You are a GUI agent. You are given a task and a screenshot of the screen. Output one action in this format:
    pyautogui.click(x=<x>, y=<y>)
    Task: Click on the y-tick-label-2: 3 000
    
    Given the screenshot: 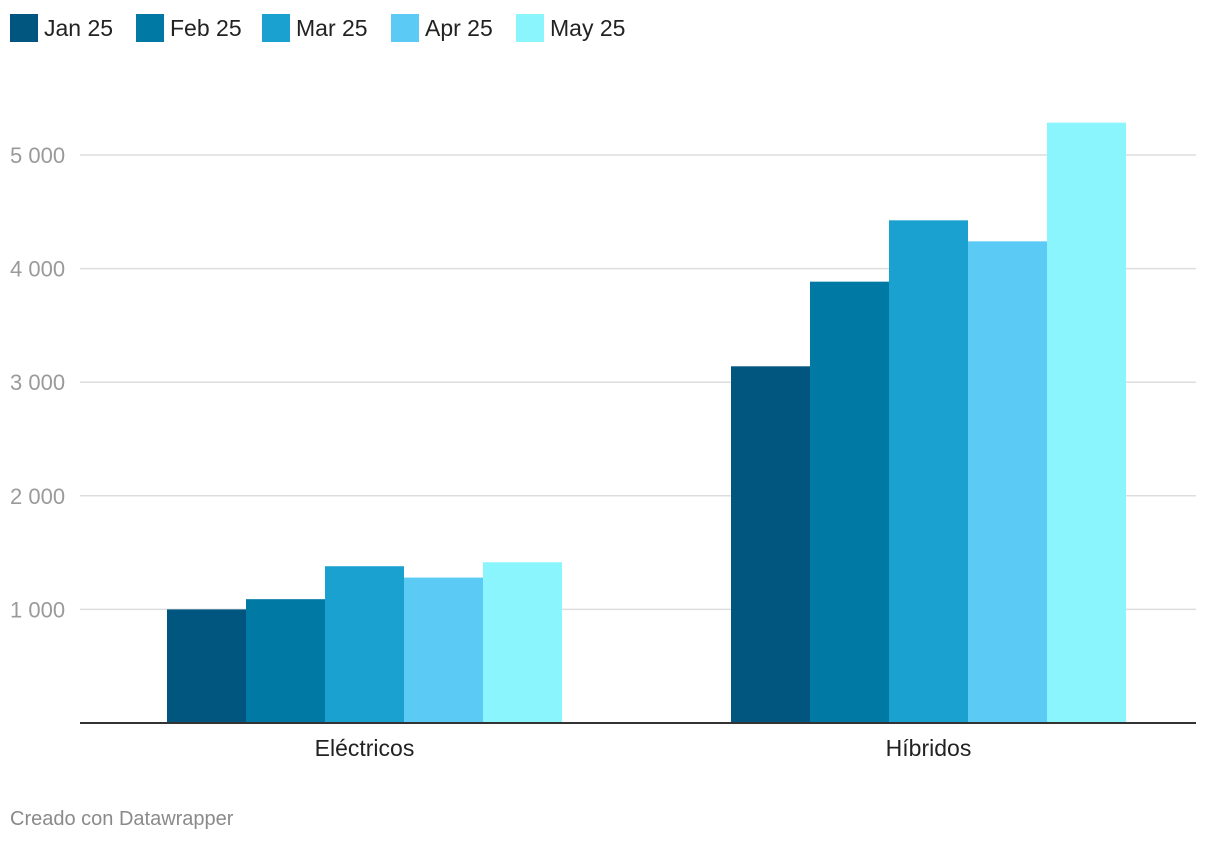 What is the action you would take?
    pyautogui.click(x=37, y=382)
    